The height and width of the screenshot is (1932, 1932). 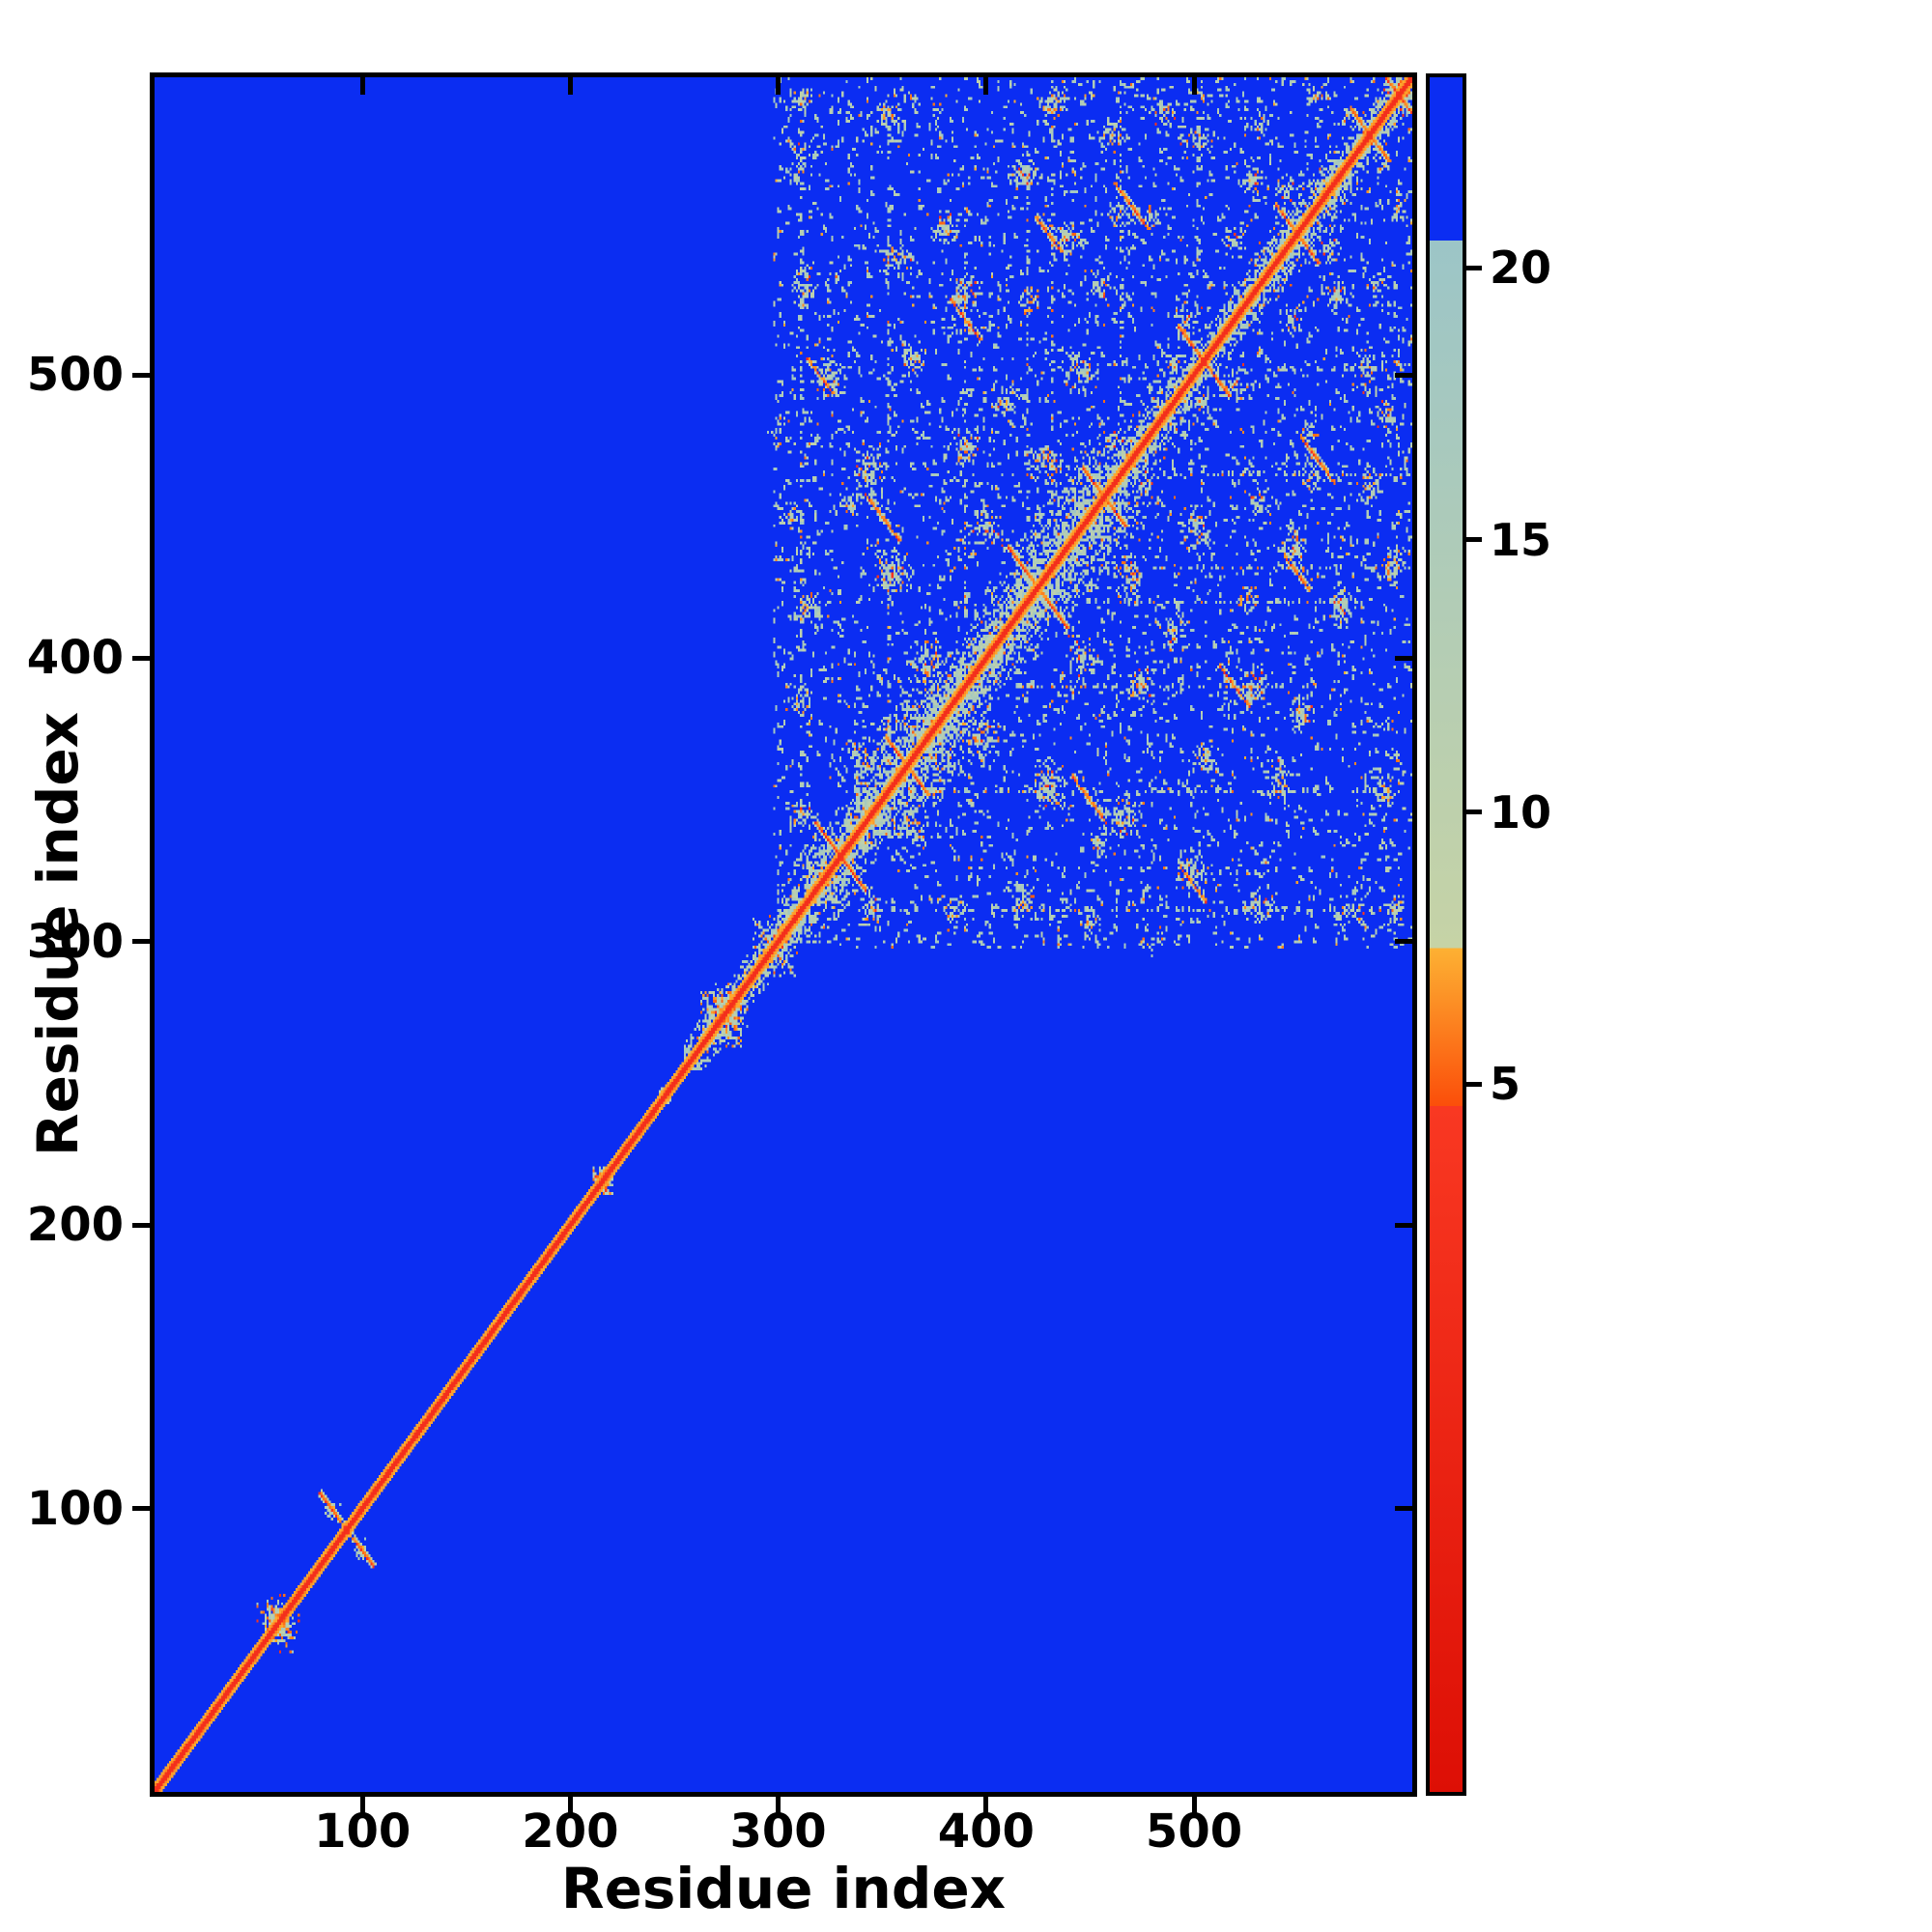 What do you see at coordinates (75, 1225) in the screenshot?
I see `y-tick-label: 200` at bounding box center [75, 1225].